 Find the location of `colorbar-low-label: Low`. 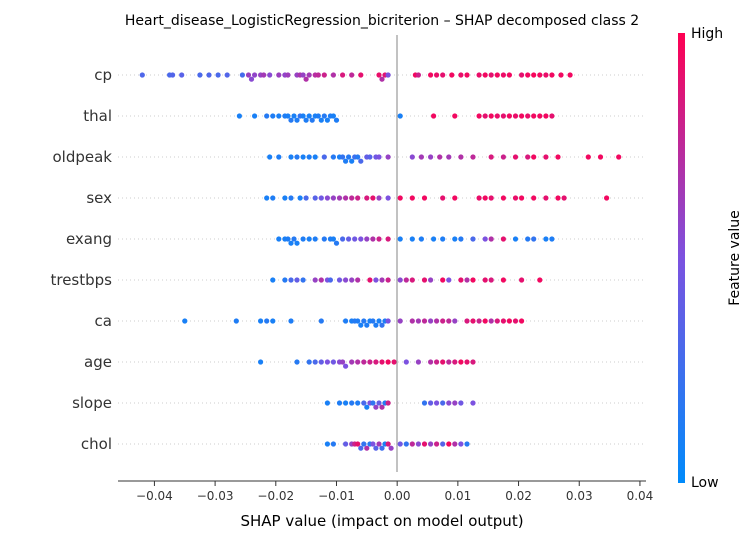

colorbar-low-label: Low is located at coordinates (705, 483).